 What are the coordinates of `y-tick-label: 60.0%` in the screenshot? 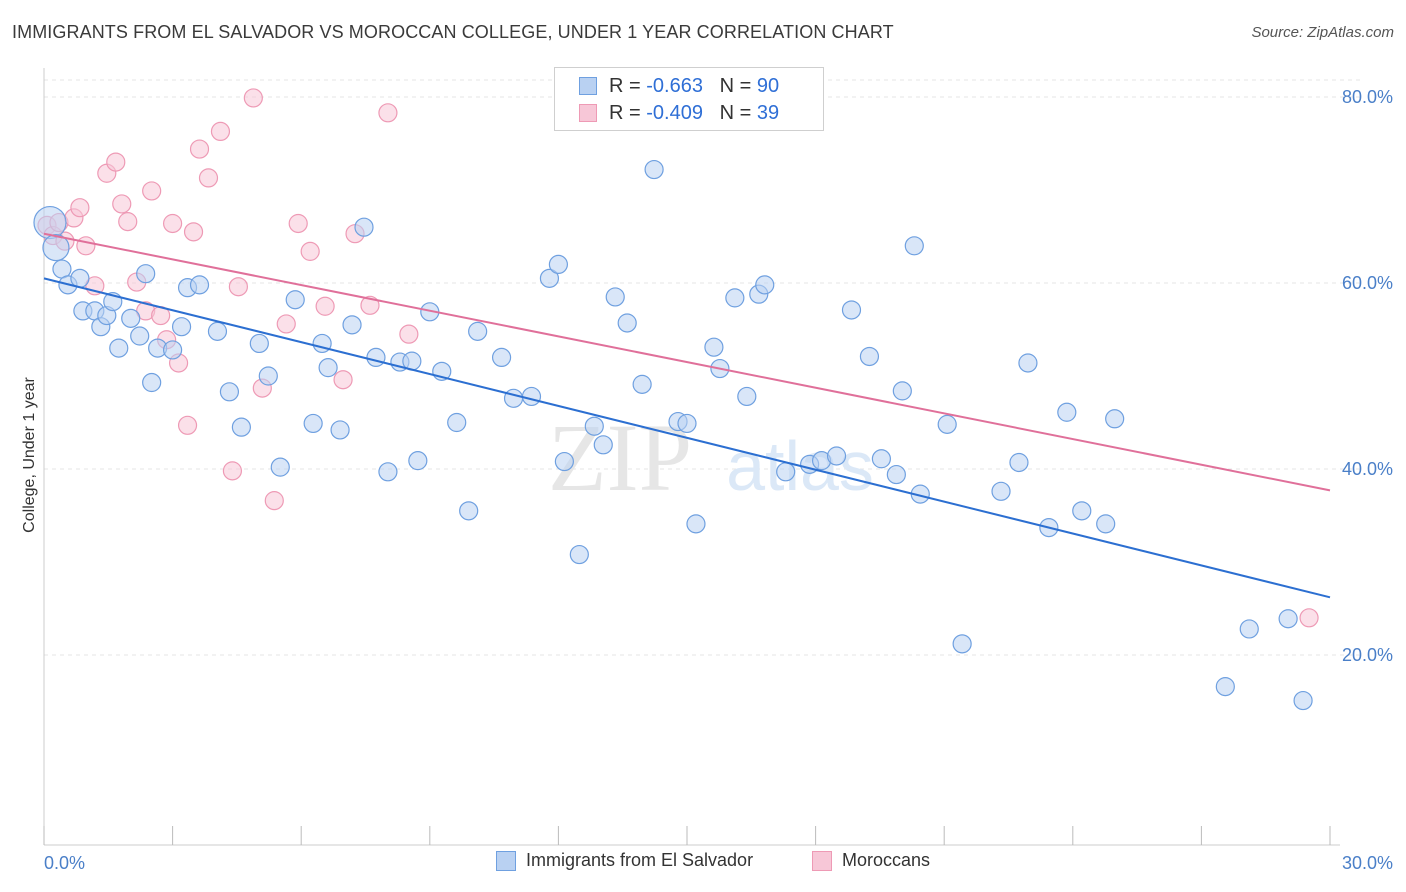 It's located at (1367, 283).